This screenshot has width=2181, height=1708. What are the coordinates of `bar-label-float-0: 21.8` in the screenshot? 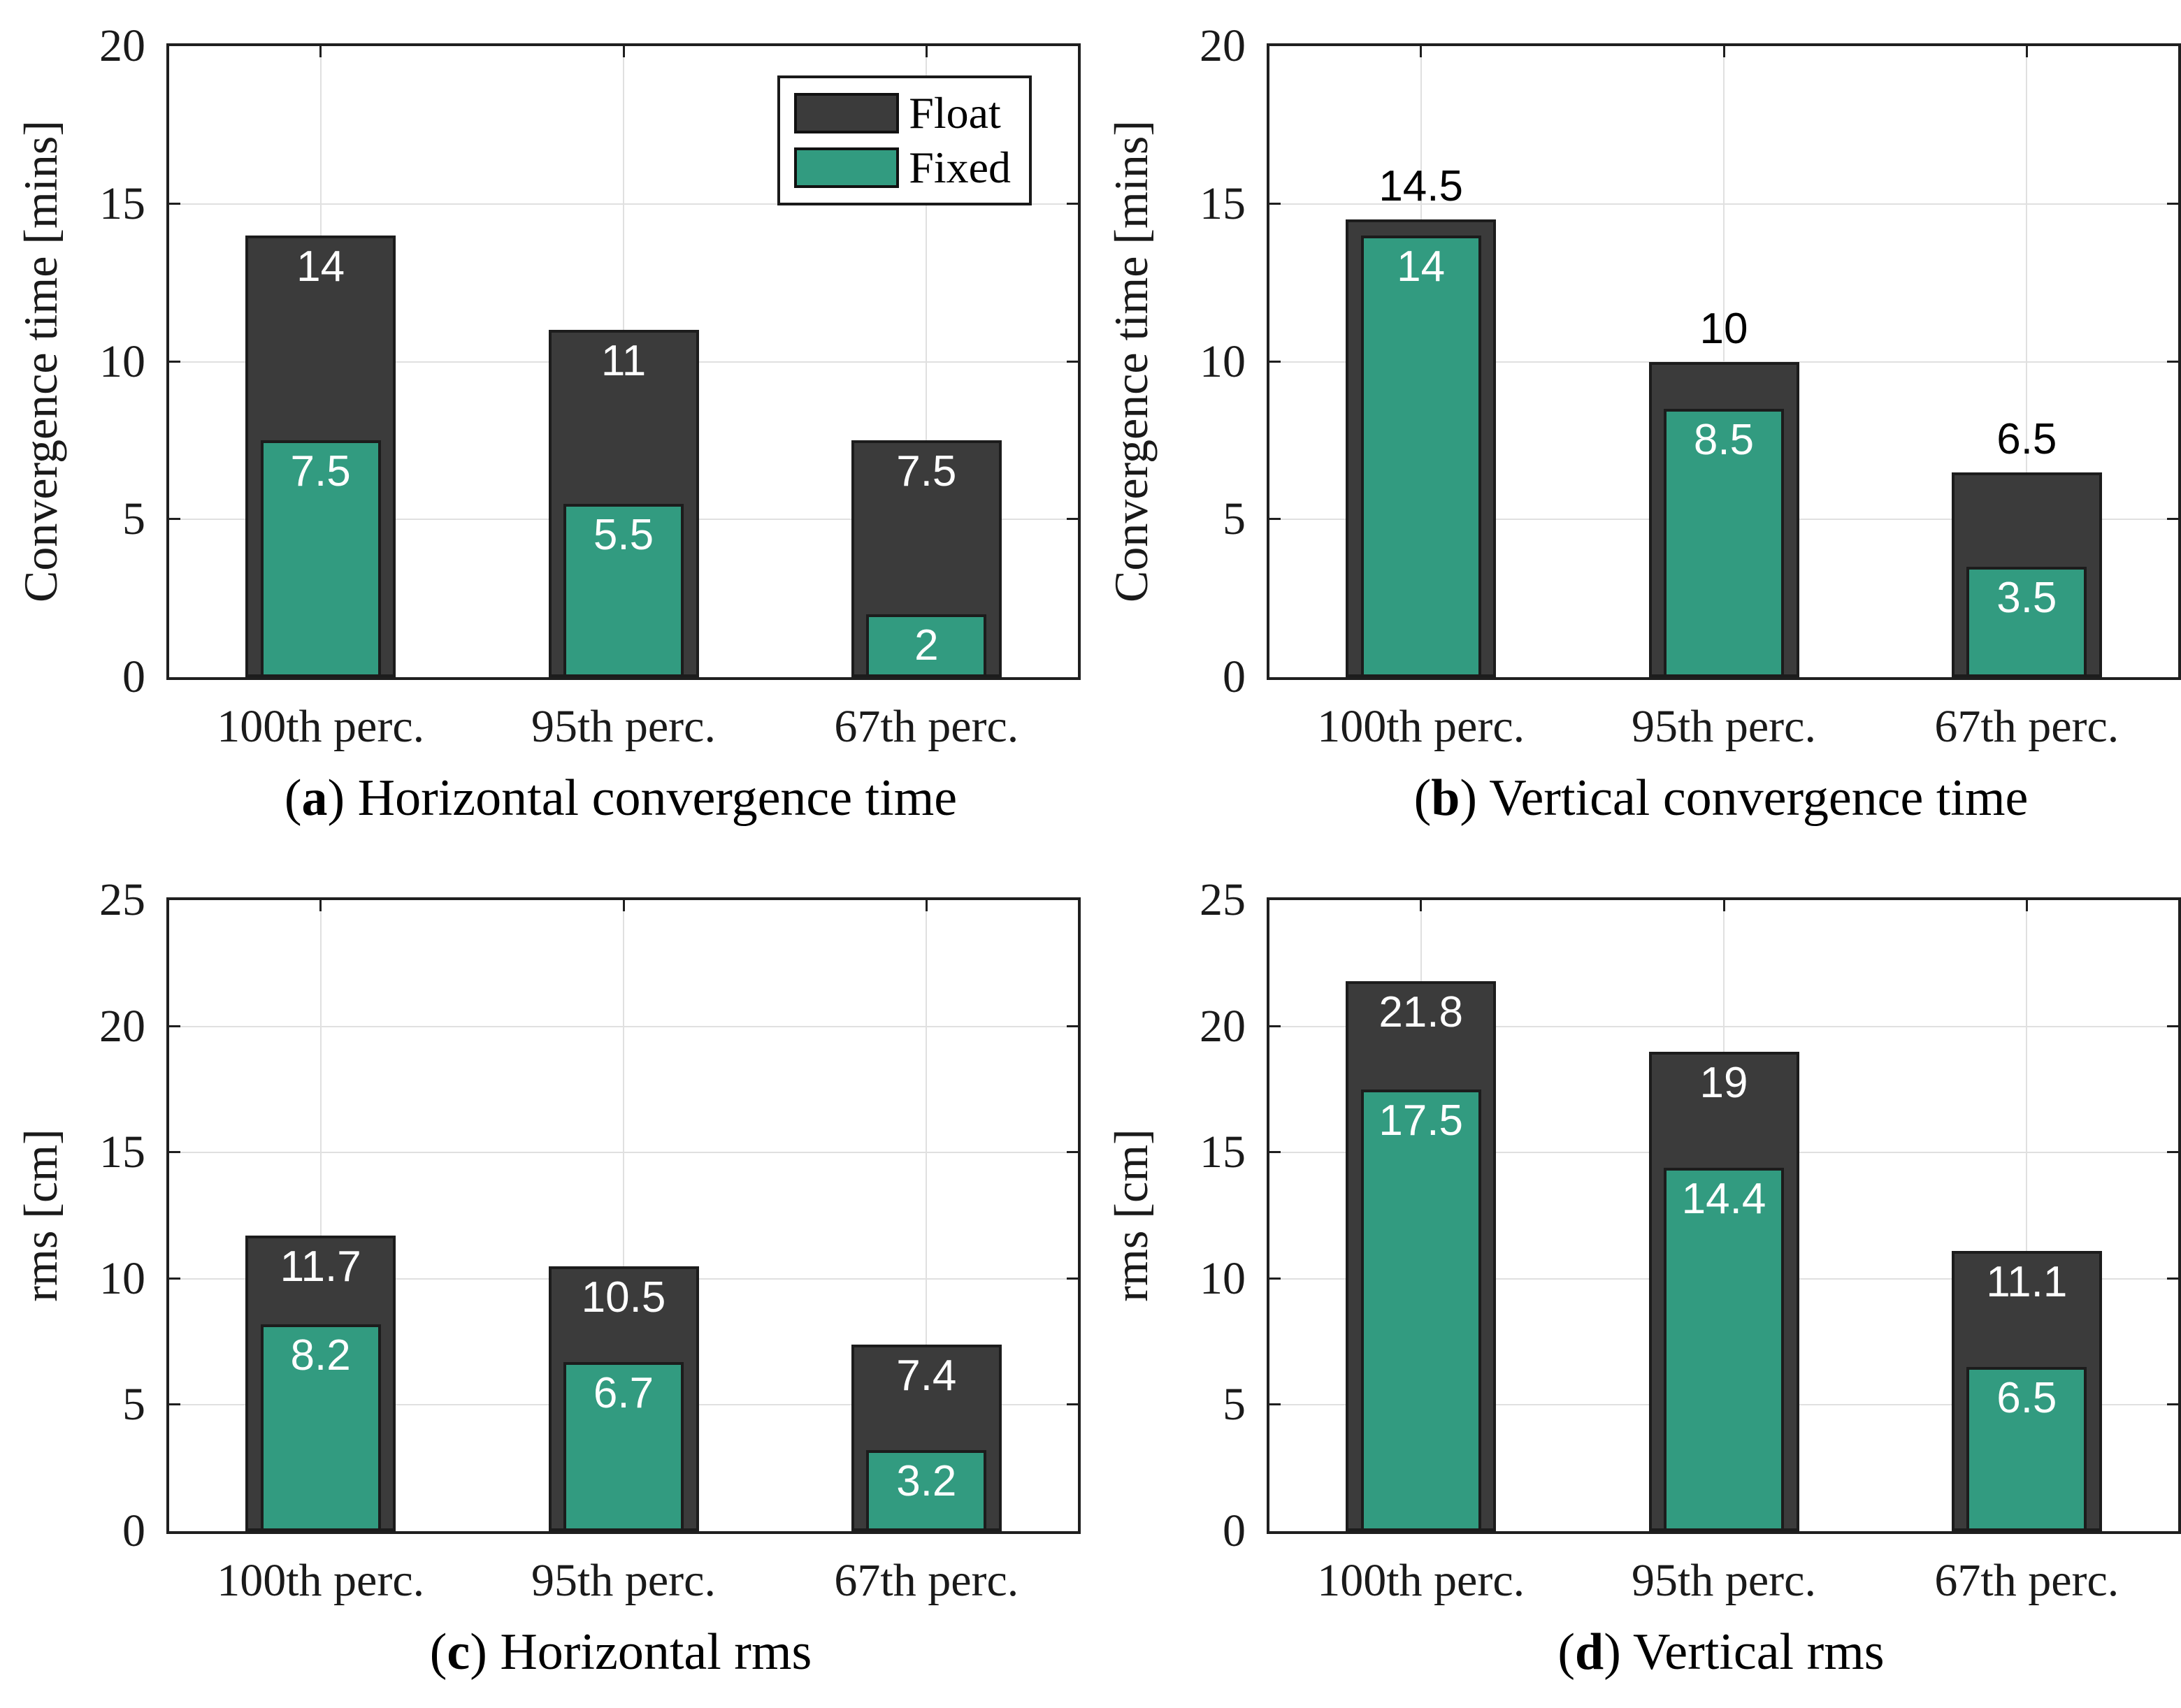 It's located at (1421, 1011).